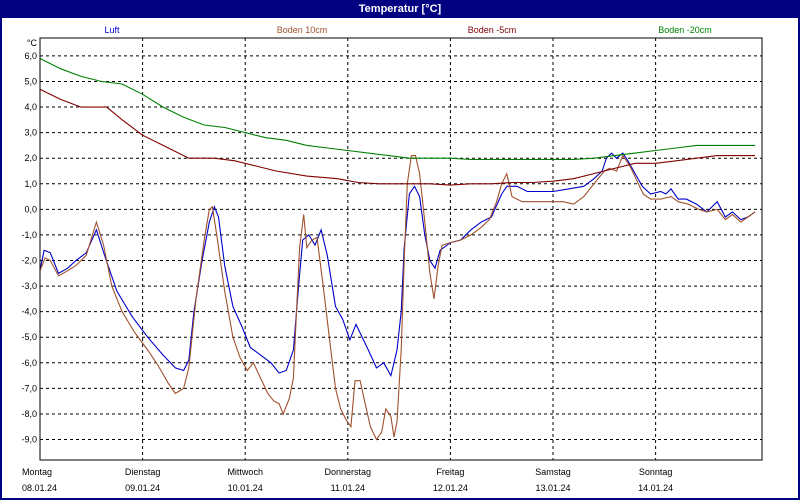  I want to click on y-tick-label: 4,0, so click(30, 107).